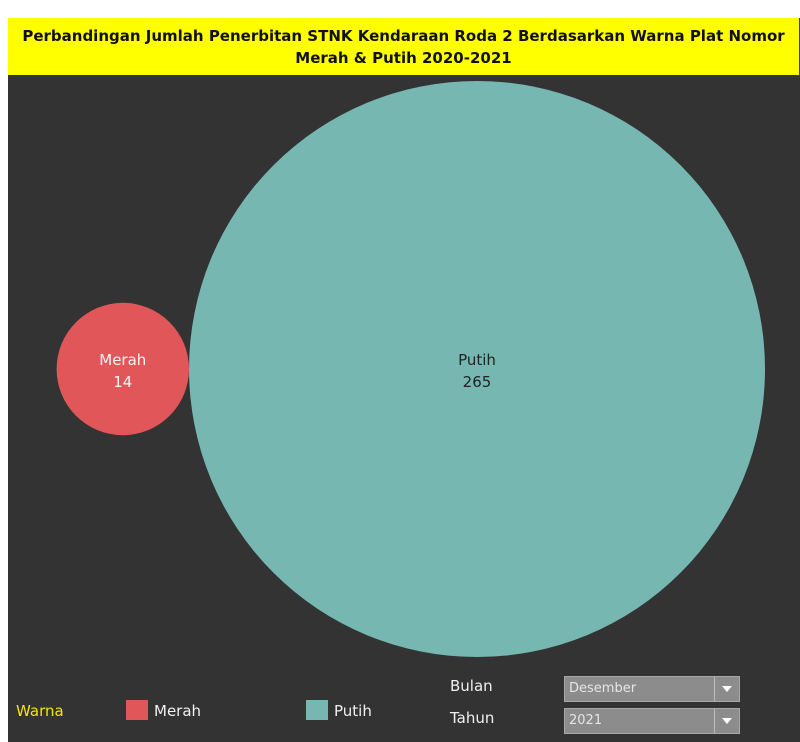  What do you see at coordinates (477, 360) in the screenshot?
I see `bubble-label-putih: Putih` at bounding box center [477, 360].